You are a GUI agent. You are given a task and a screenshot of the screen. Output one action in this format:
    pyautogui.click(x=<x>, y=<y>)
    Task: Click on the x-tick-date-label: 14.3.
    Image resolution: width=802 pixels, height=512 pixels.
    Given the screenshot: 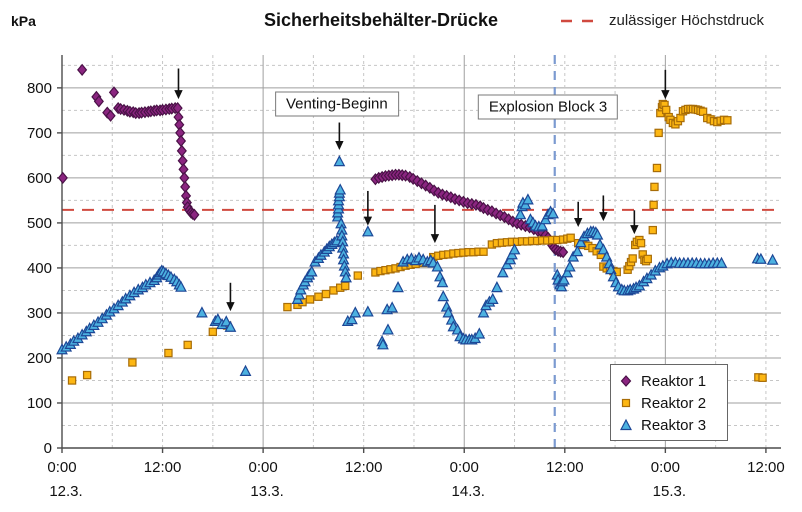 What is the action you would take?
    pyautogui.click(x=468, y=491)
    